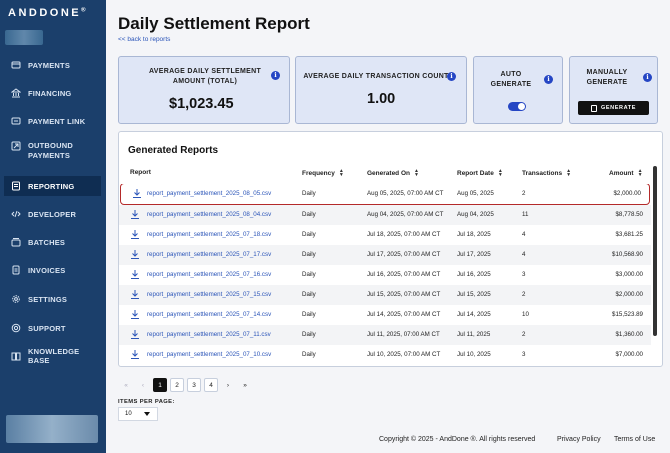 The image size is (670, 453). Describe the element at coordinates (404, 234) in the screenshot. I see `generated-on-cell: Jul 18, 2025, 07:00 AM CT` at that location.